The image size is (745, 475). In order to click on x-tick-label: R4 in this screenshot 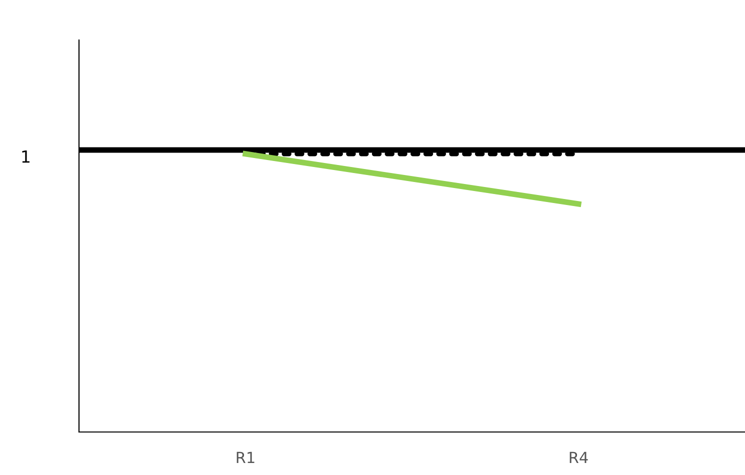, I will do `click(579, 458)`.